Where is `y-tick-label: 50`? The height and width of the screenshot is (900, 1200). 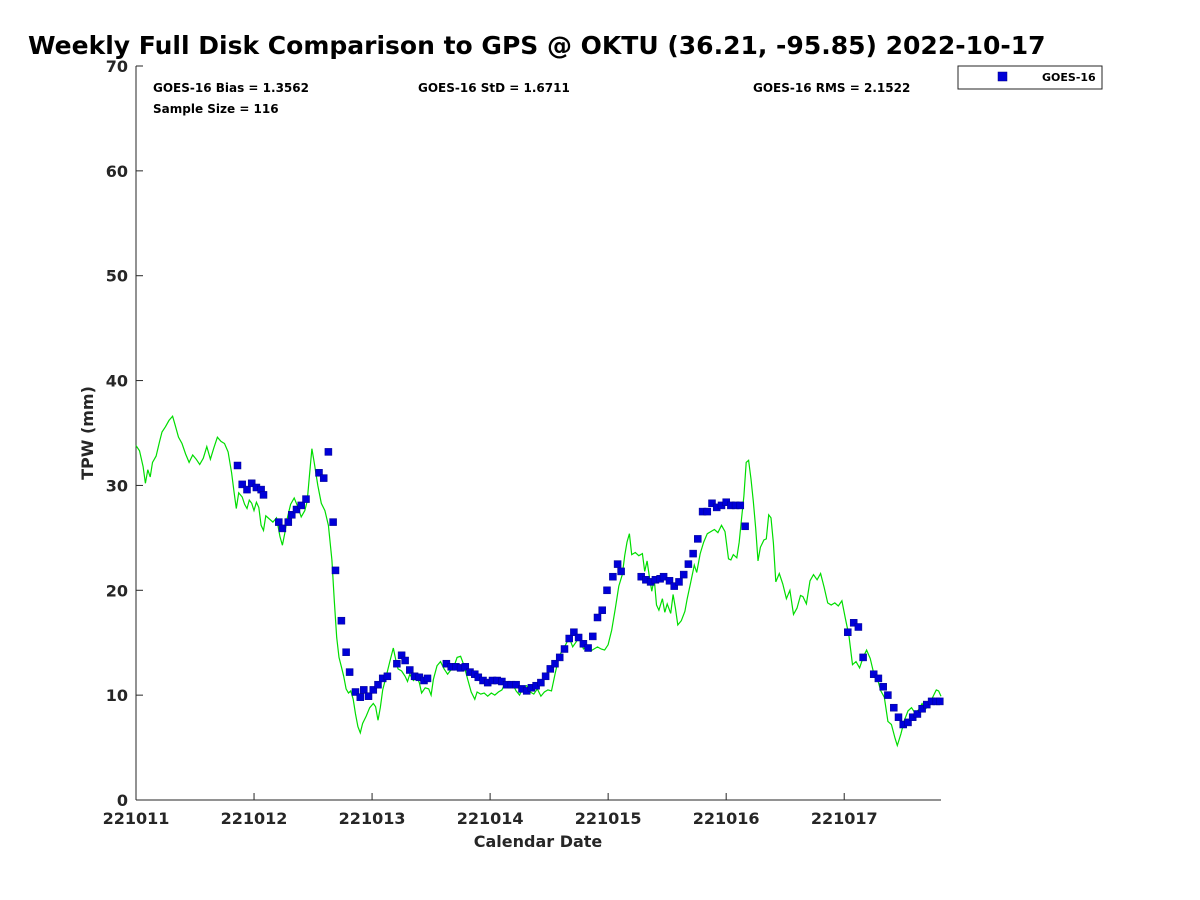 y-tick-label: 50 is located at coordinates (117, 276).